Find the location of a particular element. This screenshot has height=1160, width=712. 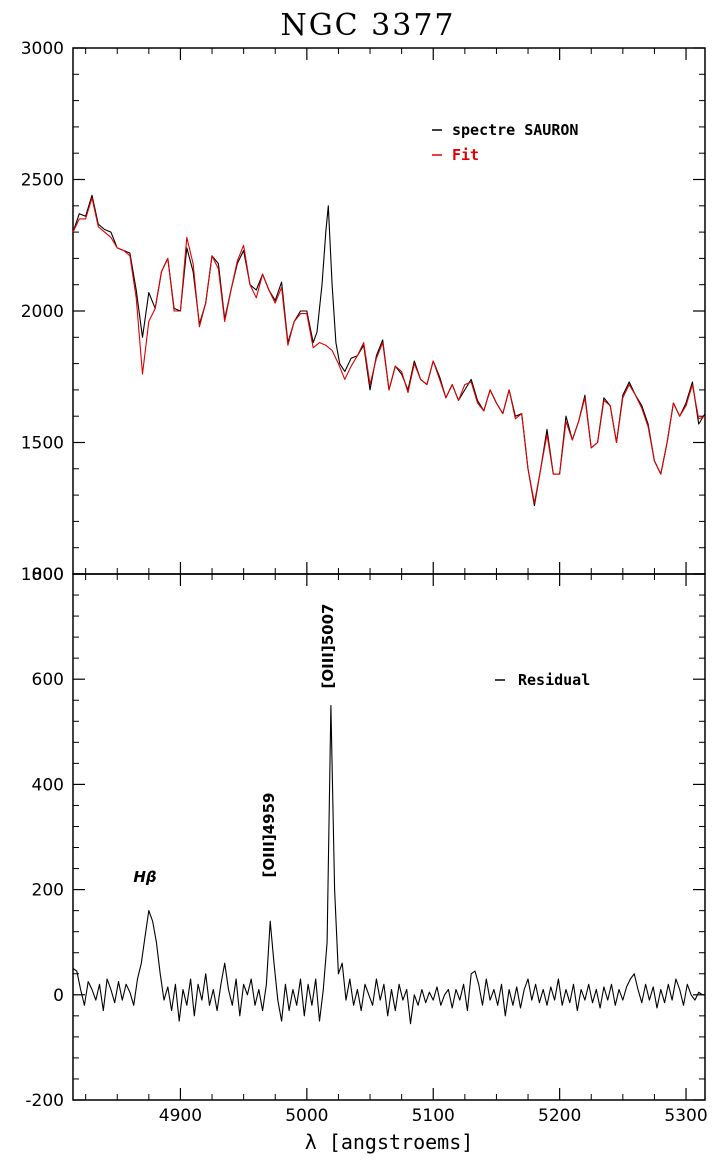

bottom-ytick-label: -200 is located at coordinates (44, 1101).